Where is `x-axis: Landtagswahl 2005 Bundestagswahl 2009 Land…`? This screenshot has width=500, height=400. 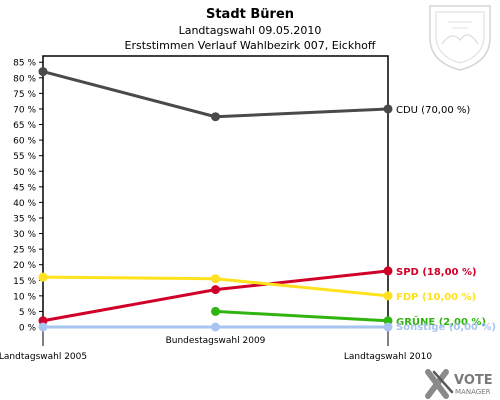
x-axis: Landtagswahl 2005 Bundestagswahl 2009 Land… is located at coordinates (216, 344).